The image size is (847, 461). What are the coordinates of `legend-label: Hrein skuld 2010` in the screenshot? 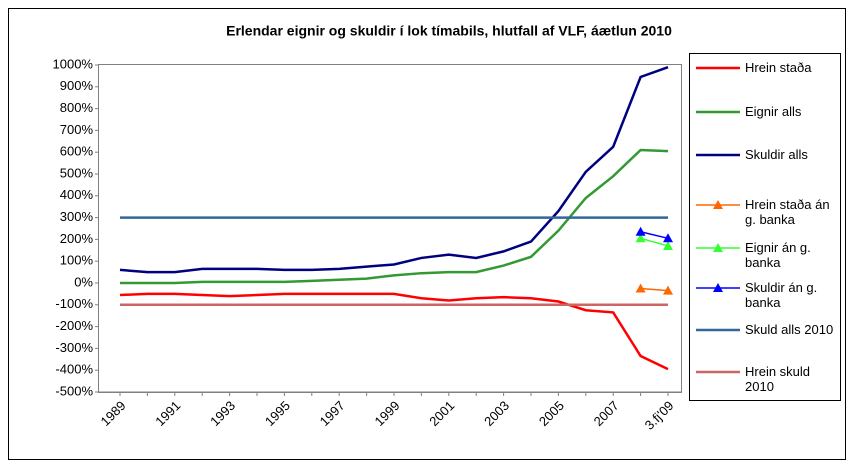 It's located at (778, 379).